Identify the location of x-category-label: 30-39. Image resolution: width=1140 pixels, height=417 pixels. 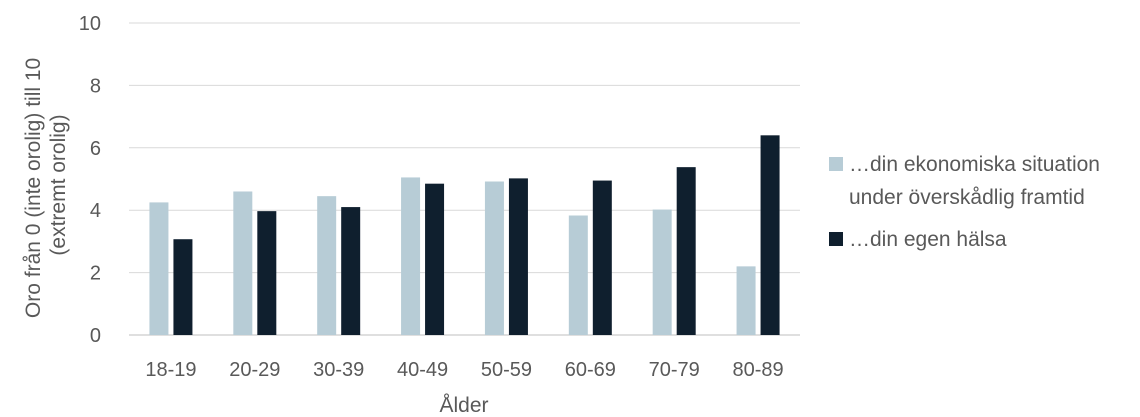
(338, 370).